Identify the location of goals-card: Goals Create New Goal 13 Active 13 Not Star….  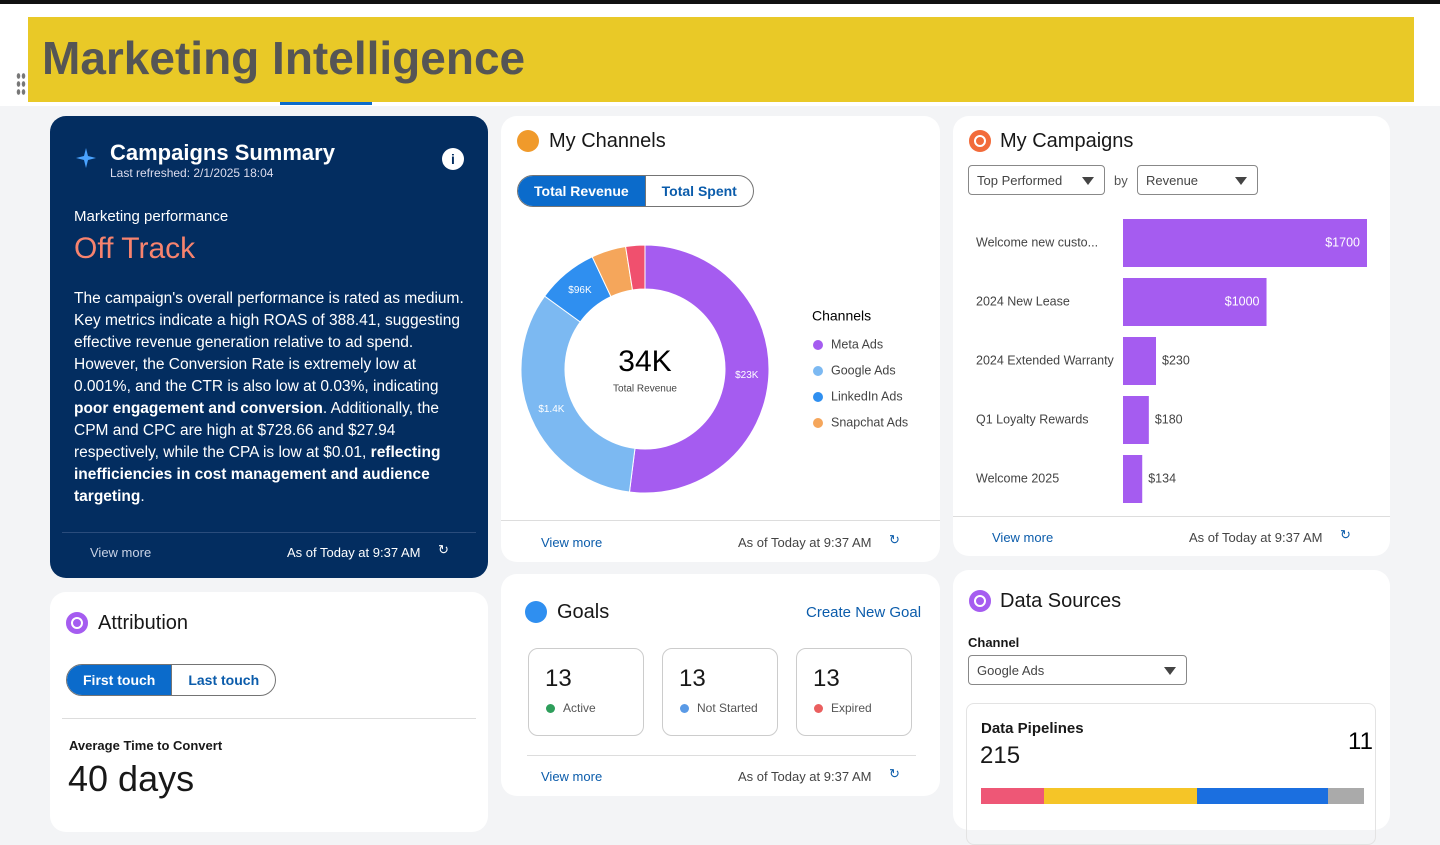
(720, 685).